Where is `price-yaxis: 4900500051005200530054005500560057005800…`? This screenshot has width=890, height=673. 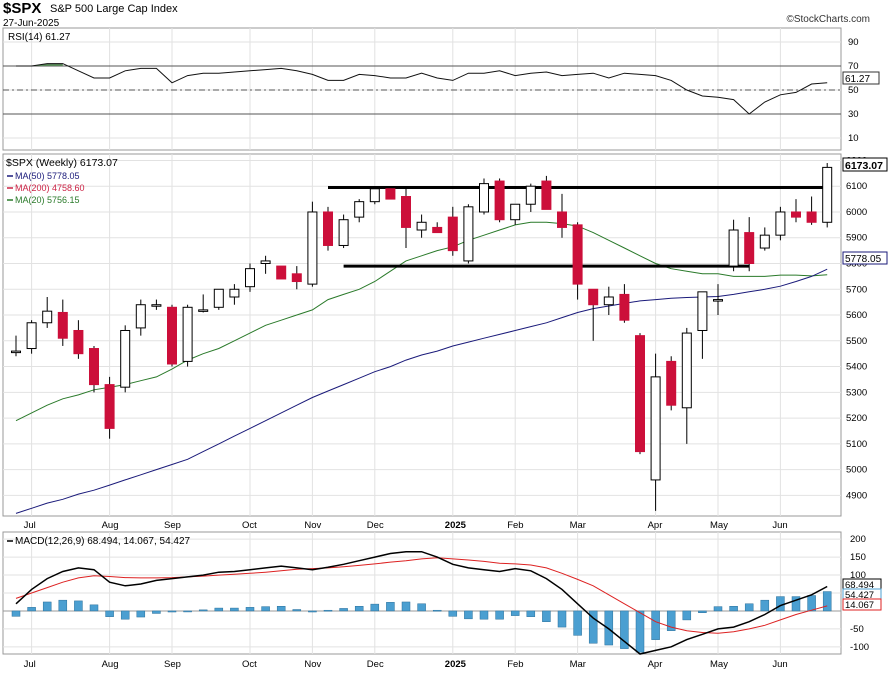
price-yaxis: 4900500051005200530054005500560057005800… is located at coordinates (856, 328).